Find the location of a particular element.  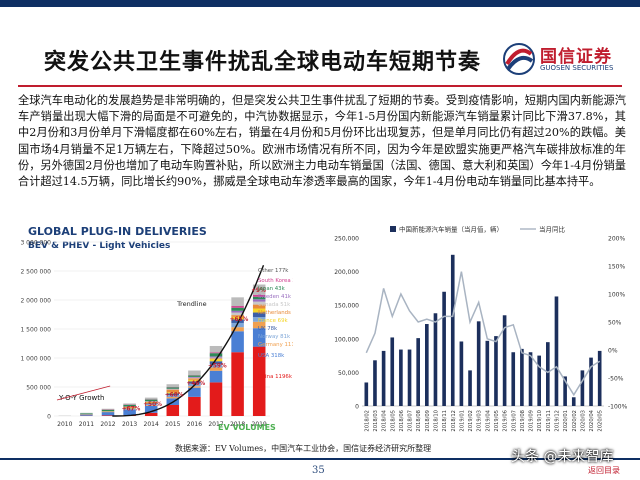

guosen-logo-icon is located at coordinates (519, 59).